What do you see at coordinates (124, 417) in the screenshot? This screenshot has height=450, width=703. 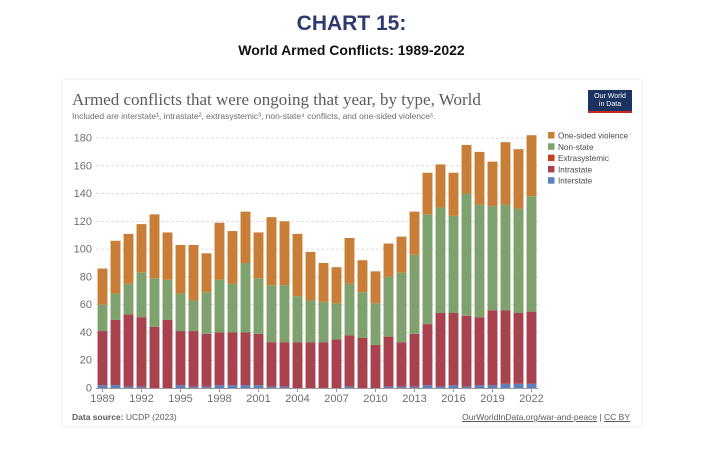 I see `data-source: Data source: UCDP (2023)` at bounding box center [124, 417].